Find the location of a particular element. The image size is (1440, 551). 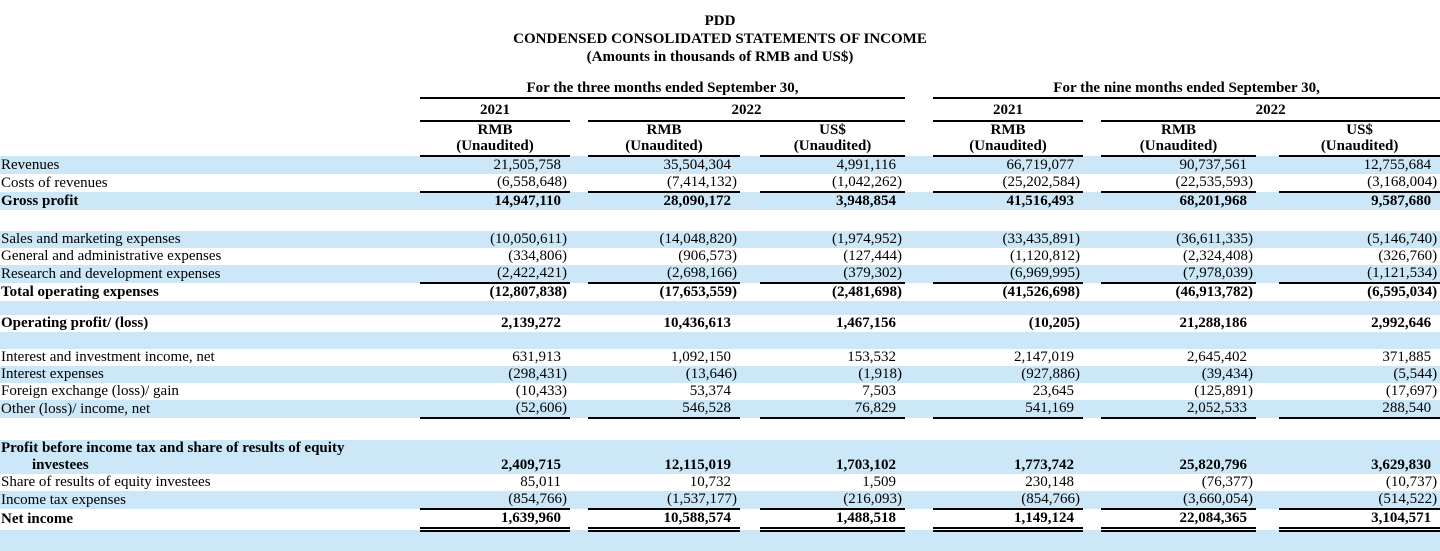

value-cell-col1: 10,436,613 is located at coordinates (697, 323).